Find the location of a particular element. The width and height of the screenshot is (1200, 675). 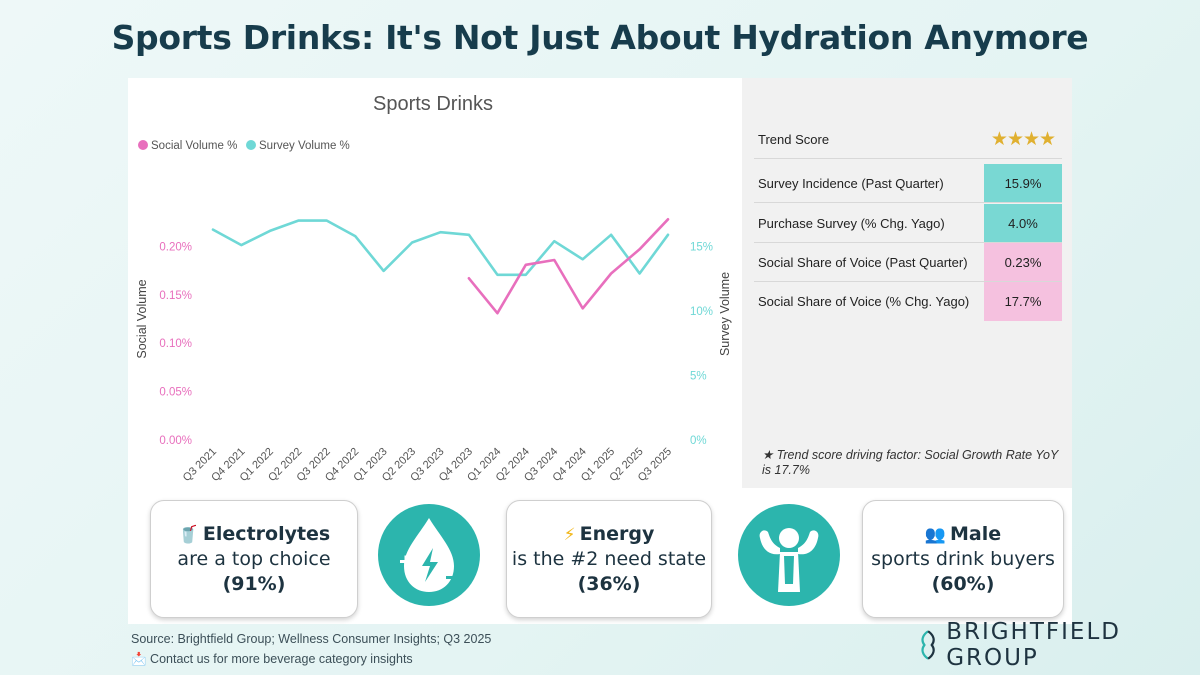

water-drop-svg is located at coordinates (428, 555).